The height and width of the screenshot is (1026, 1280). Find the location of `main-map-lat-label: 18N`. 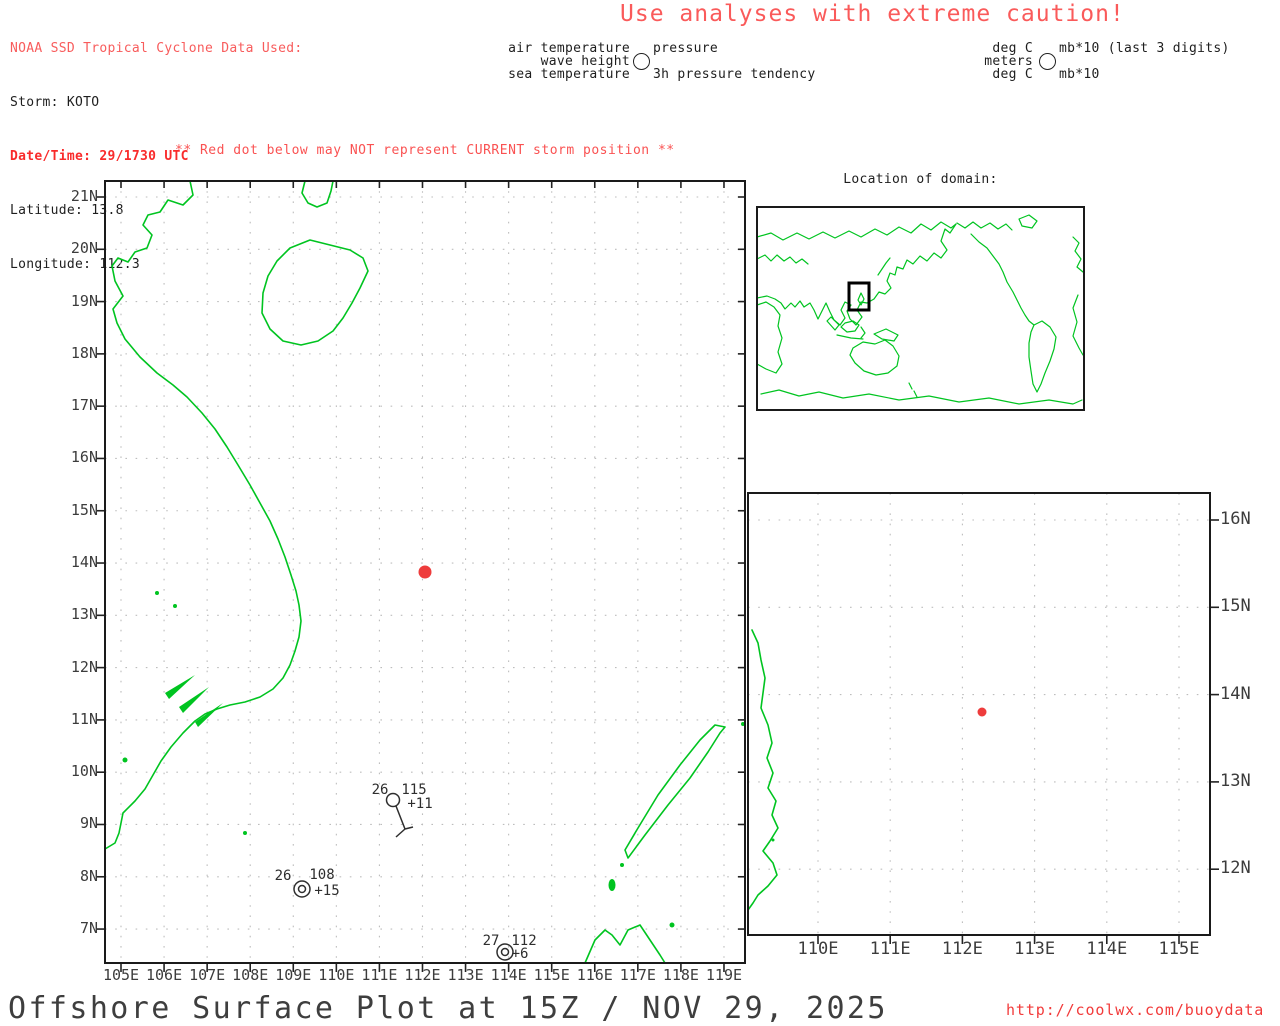

main-map-lat-label: 18N is located at coordinates (84, 352).